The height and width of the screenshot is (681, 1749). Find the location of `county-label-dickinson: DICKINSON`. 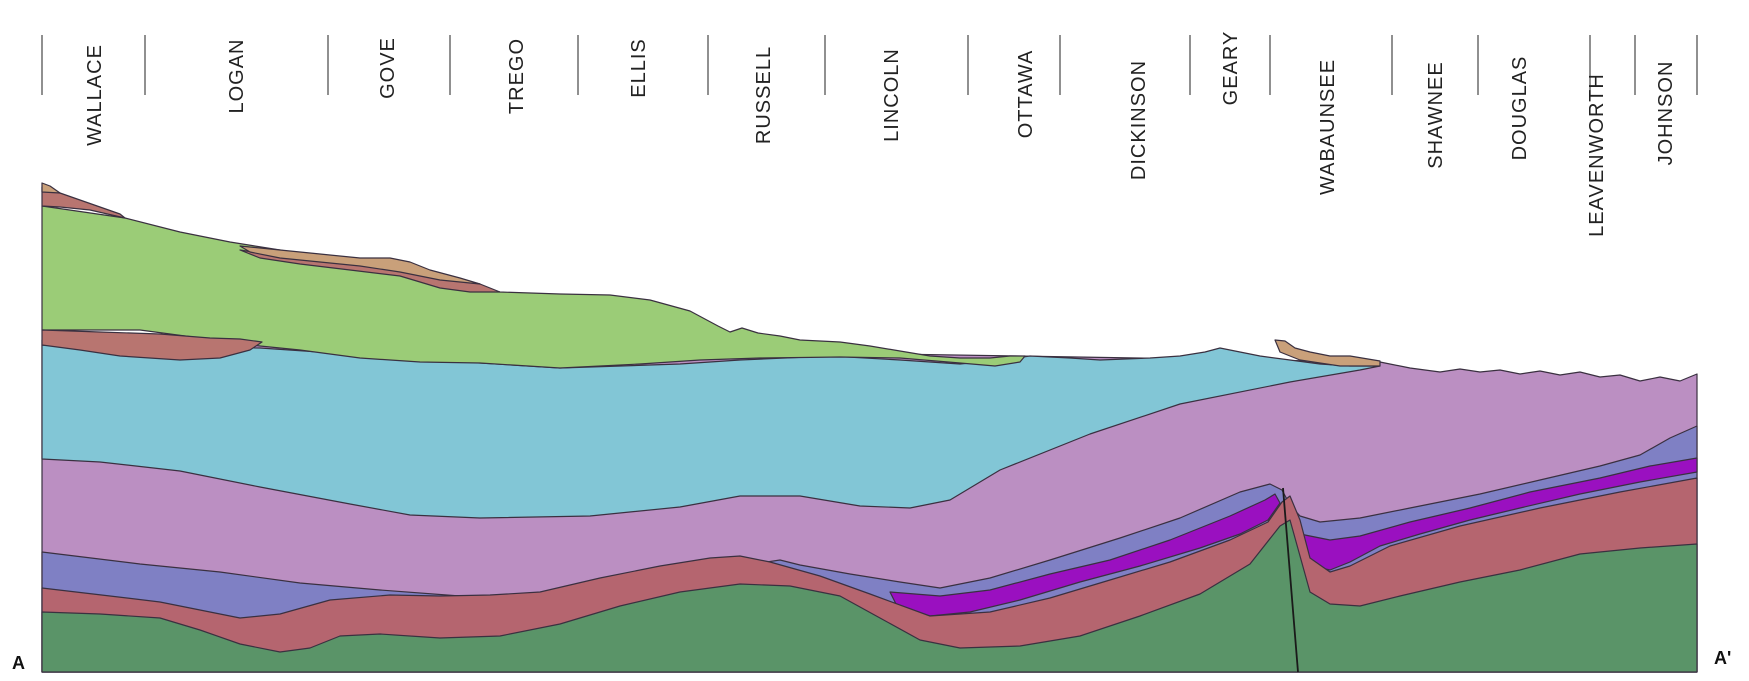

county-label-dickinson: DICKINSON is located at coordinates (1139, 120).